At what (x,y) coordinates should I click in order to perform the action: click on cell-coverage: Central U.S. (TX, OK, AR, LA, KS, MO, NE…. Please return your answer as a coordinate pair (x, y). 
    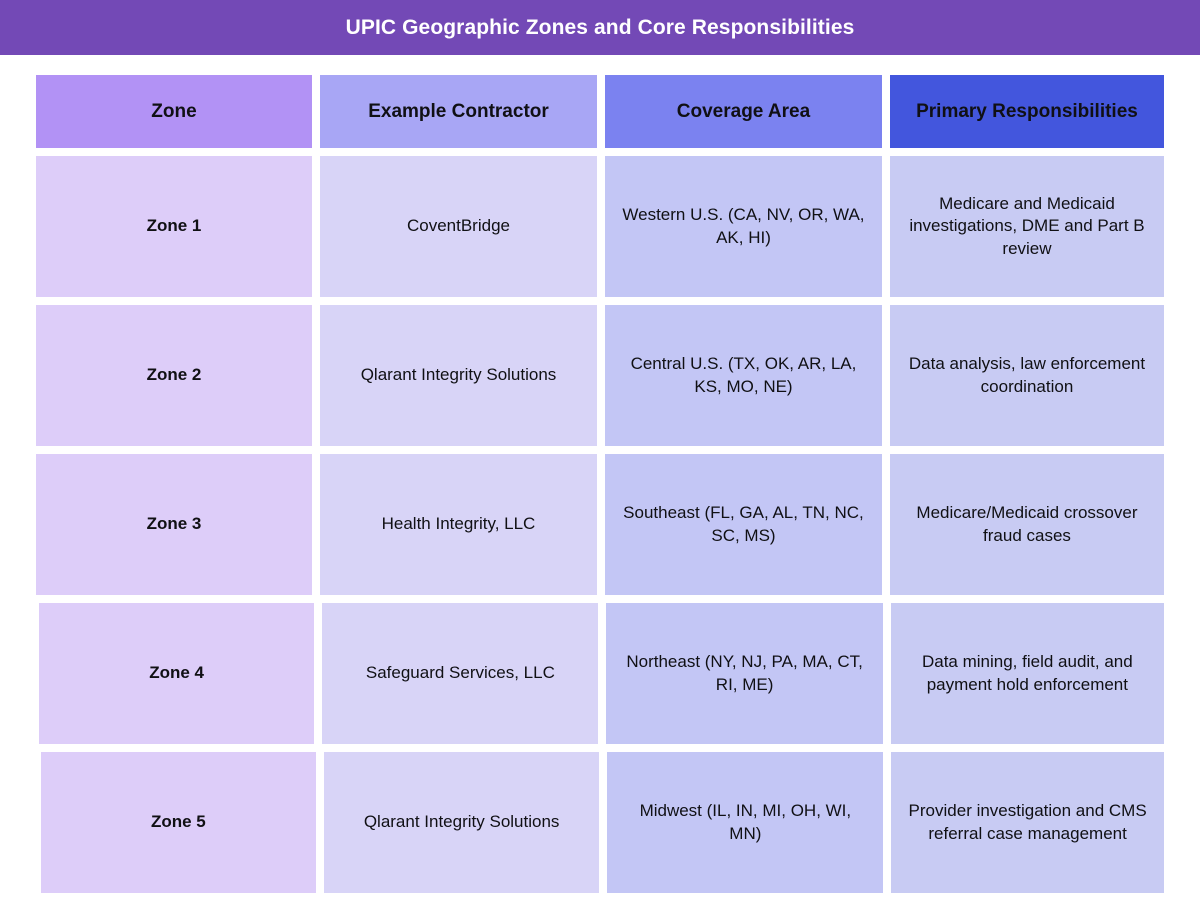
    Looking at the image, I should click on (743, 375).